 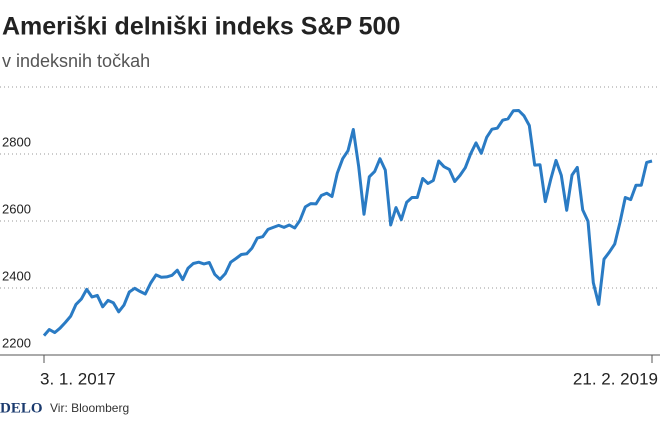 What do you see at coordinates (21, 408) in the screenshot?
I see `logo: DELO` at bounding box center [21, 408].